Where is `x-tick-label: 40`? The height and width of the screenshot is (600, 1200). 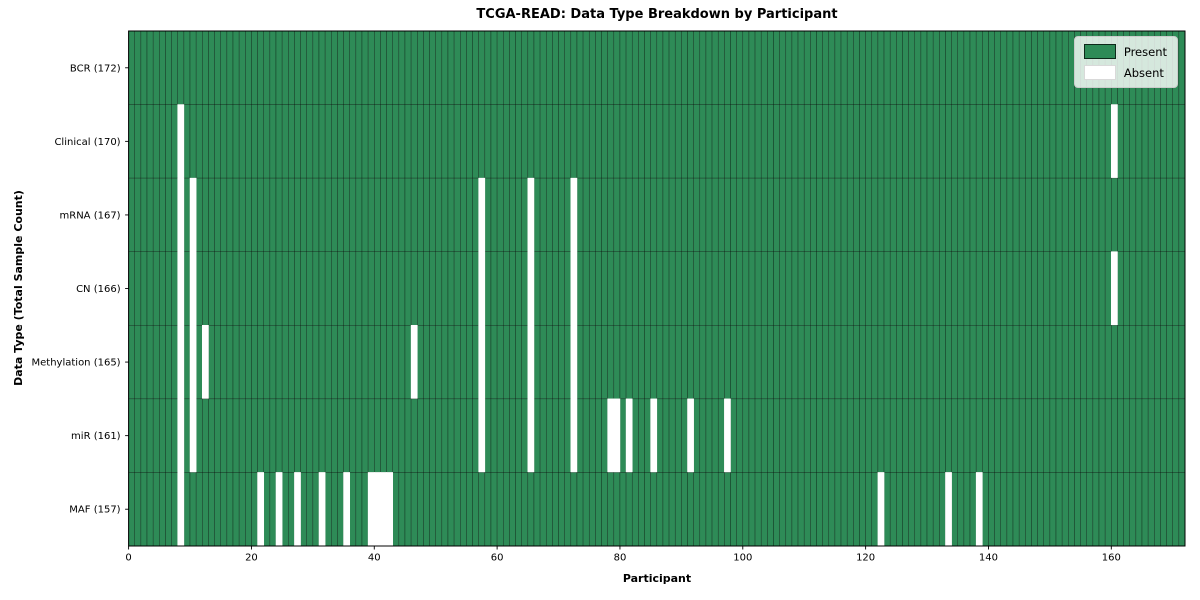 x-tick-label: 40 is located at coordinates (374, 558).